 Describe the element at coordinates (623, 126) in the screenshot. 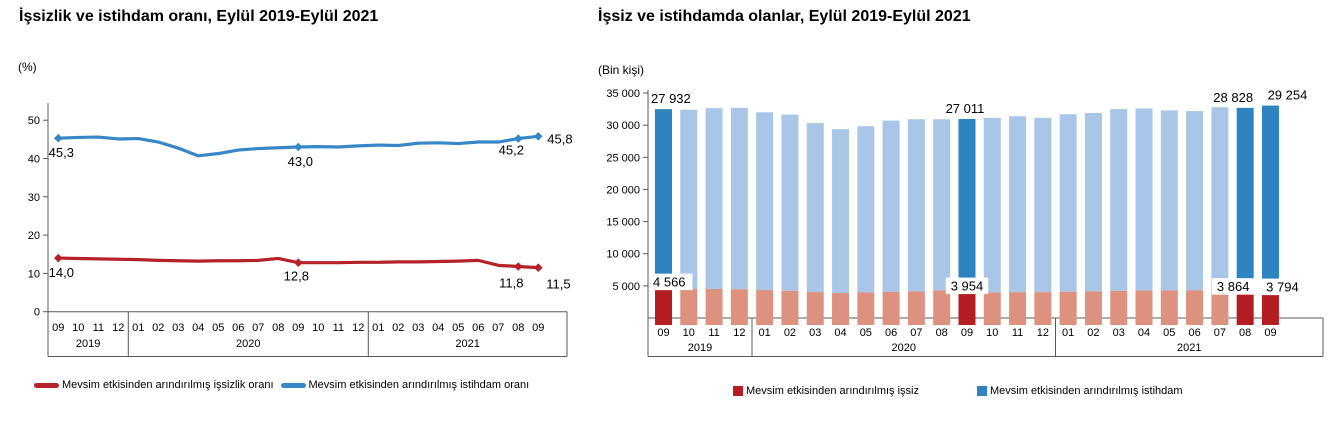

I see `y-tick-label: 30 000` at that location.